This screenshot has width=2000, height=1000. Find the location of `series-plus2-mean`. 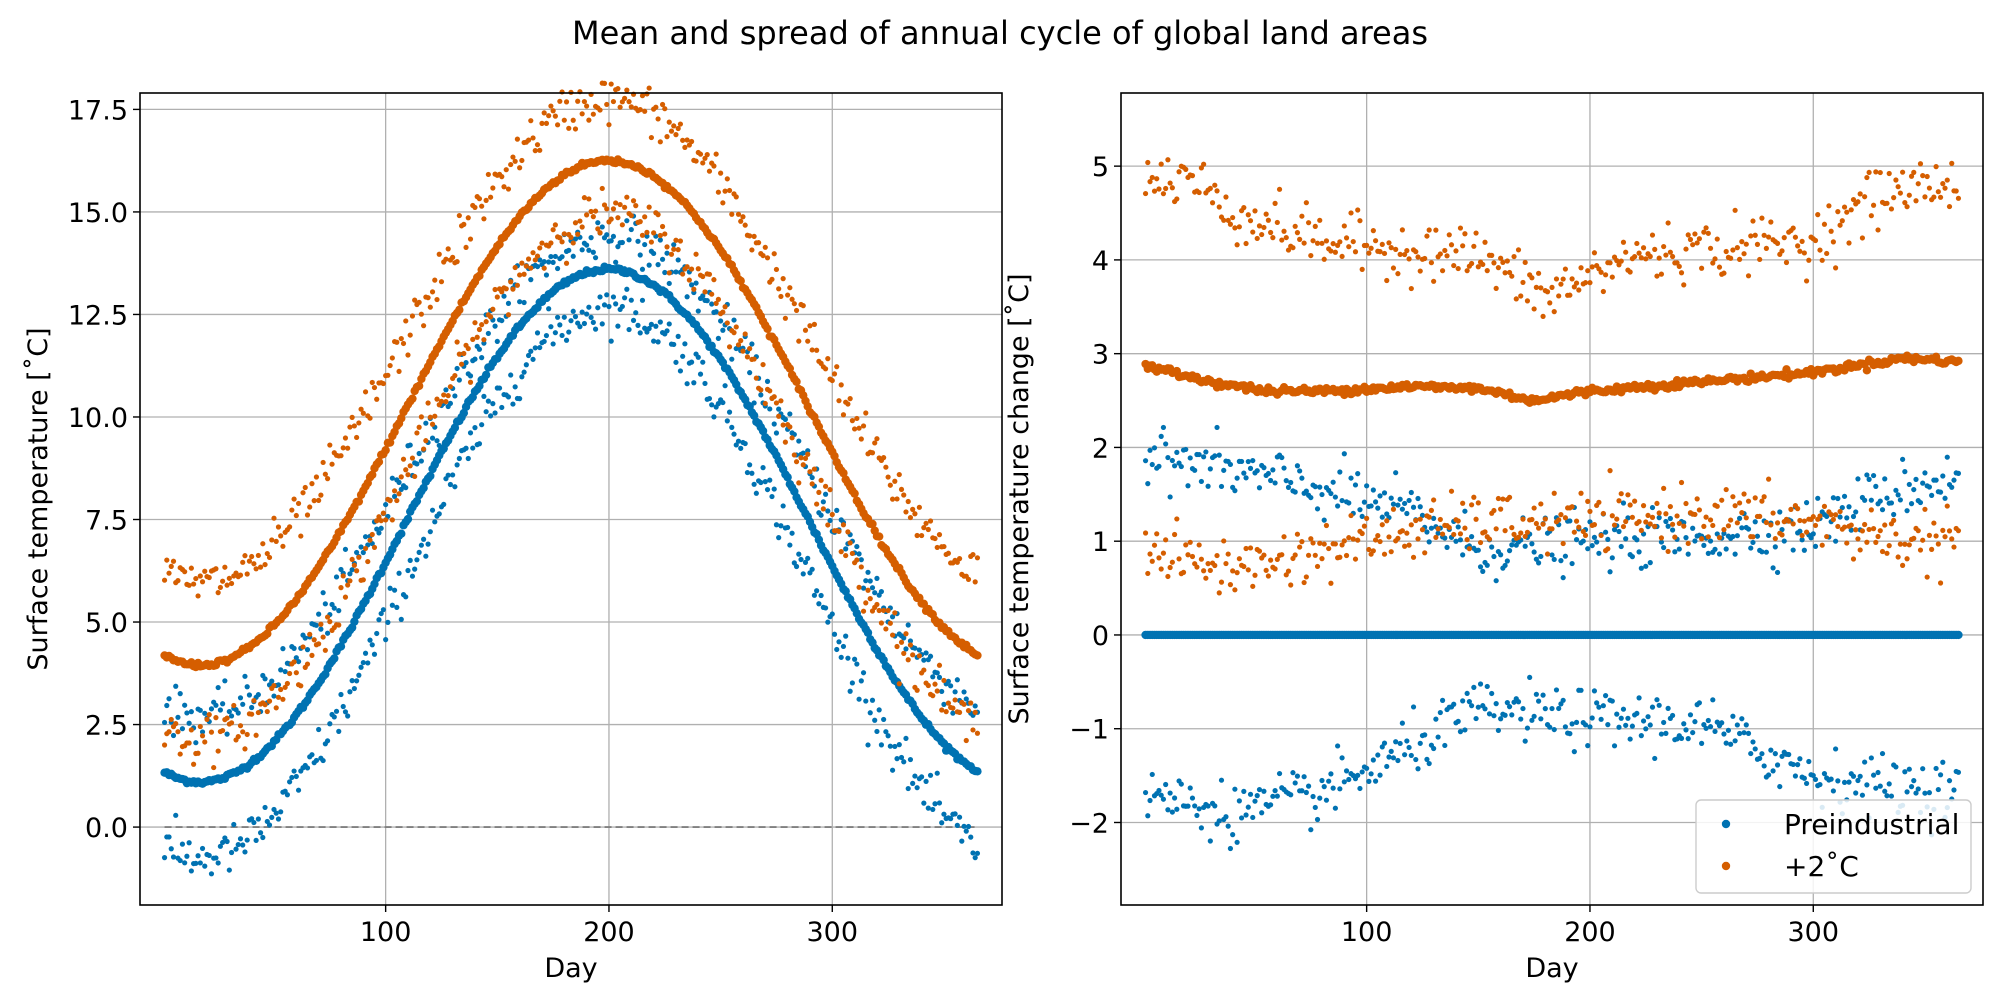

series-plus2-mean is located at coordinates (1552, 379).